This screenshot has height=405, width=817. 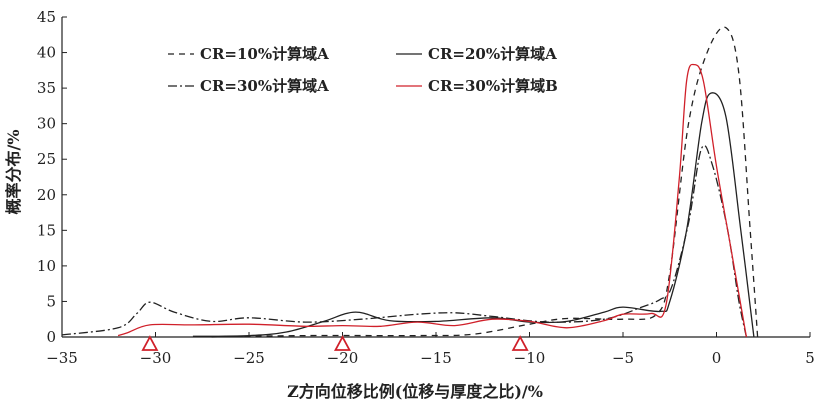 What do you see at coordinates (46, 124) in the screenshot?
I see `y-tick-label: 30` at bounding box center [46, 124].